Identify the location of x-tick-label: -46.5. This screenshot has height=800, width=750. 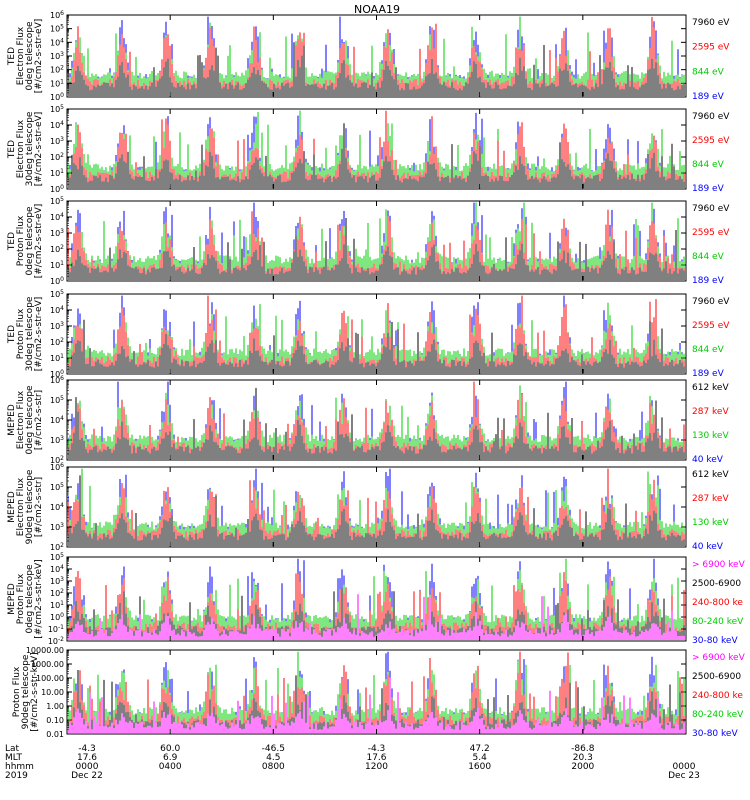
(273, 749).